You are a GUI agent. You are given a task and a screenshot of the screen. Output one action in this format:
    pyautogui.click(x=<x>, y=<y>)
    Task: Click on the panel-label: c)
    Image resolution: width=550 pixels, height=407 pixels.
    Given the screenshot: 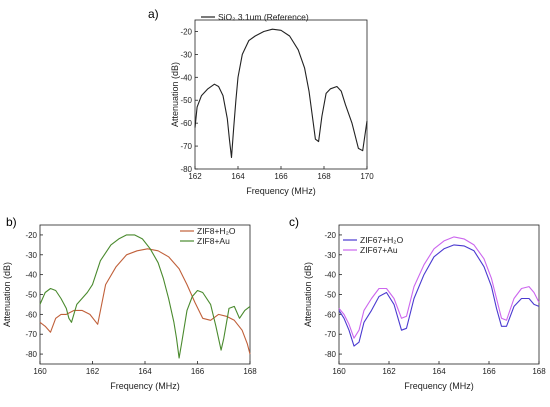 What is the action you would take?
    pyautogui.click(x=294, y=222)
    